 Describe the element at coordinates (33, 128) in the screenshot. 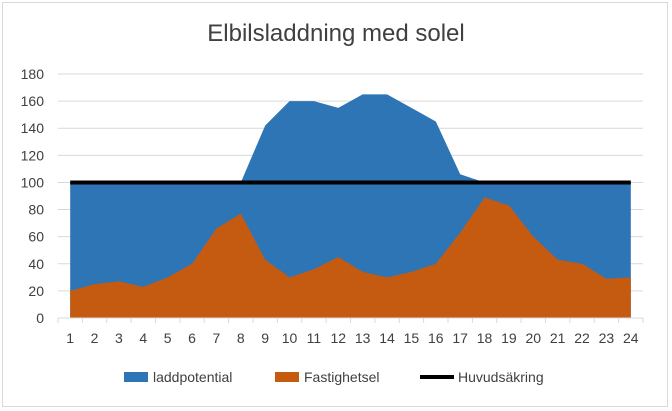

I see `y-tick-label: 140` at that location.